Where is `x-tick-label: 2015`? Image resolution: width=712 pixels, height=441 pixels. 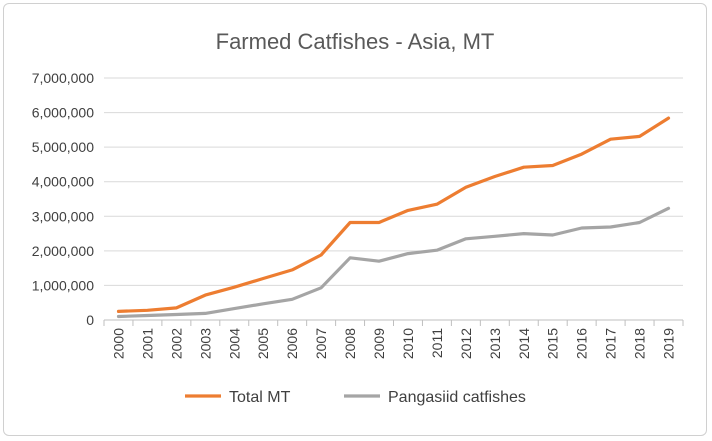 x-tick-label: 2015 is located at coordinates (553, 343).